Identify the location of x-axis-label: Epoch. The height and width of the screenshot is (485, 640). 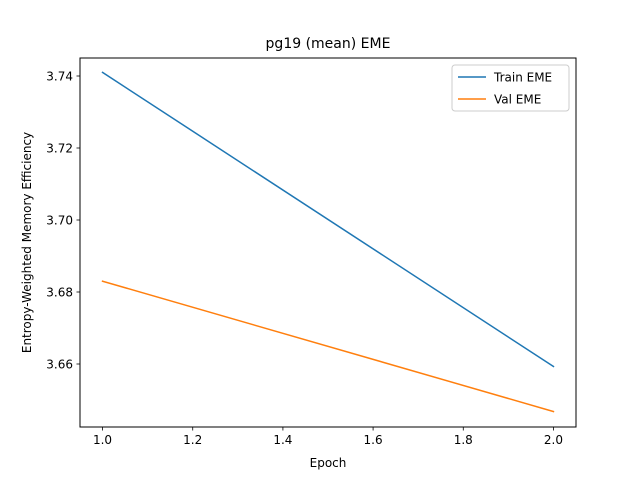
(328, 463).